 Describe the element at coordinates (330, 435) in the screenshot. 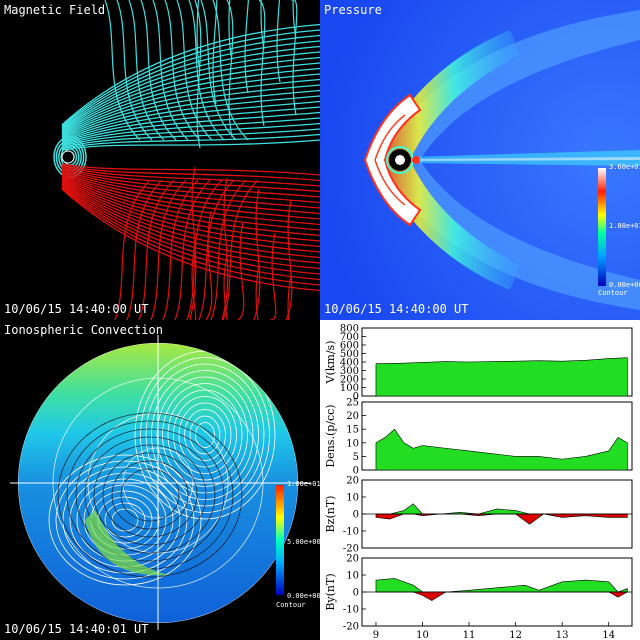

I see `y-axis-label: Dens.(p/cc)` at that location.